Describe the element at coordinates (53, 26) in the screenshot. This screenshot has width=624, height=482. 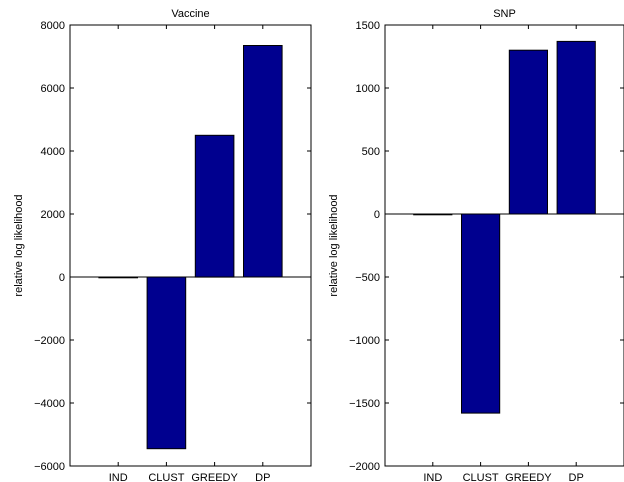
I see `y-tick-label: 8000` at that location.